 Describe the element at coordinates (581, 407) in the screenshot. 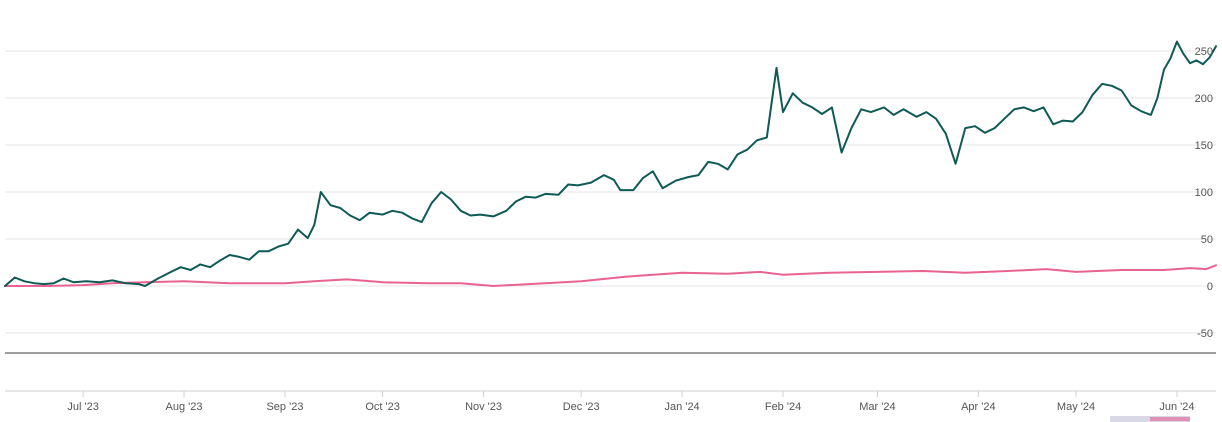

I see `x-tick-label: Dec '23` at that location.